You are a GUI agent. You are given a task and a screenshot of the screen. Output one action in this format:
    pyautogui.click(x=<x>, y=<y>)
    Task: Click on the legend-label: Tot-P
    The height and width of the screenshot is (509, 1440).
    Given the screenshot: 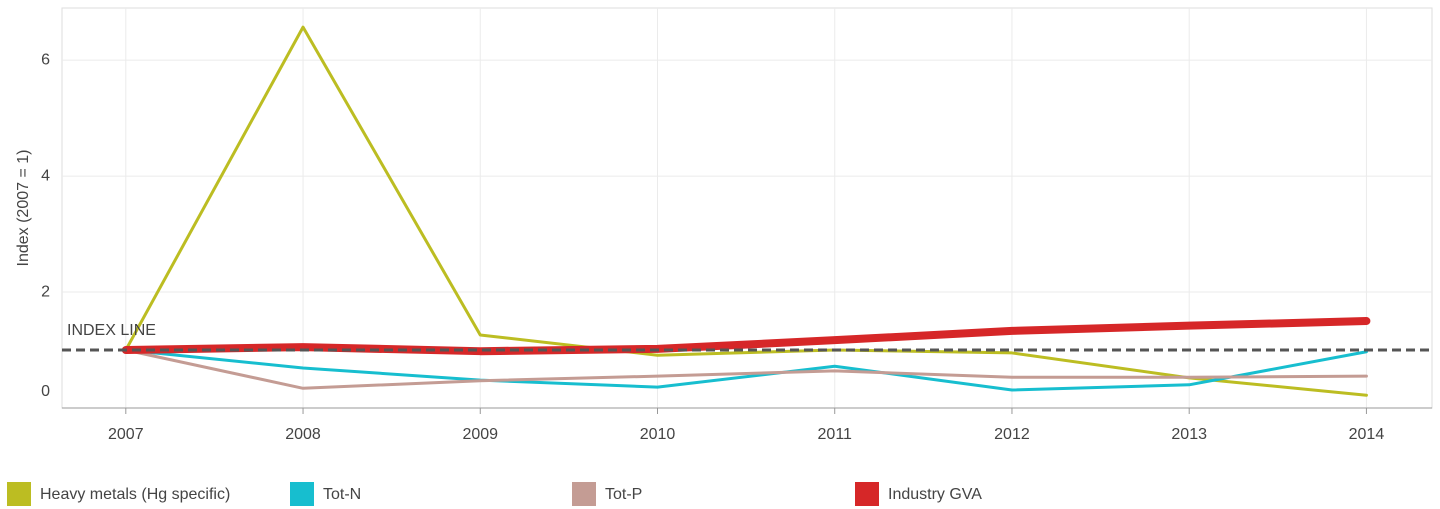 What is the action you would take?
    pyautogui.click(x=623, y=494)
    